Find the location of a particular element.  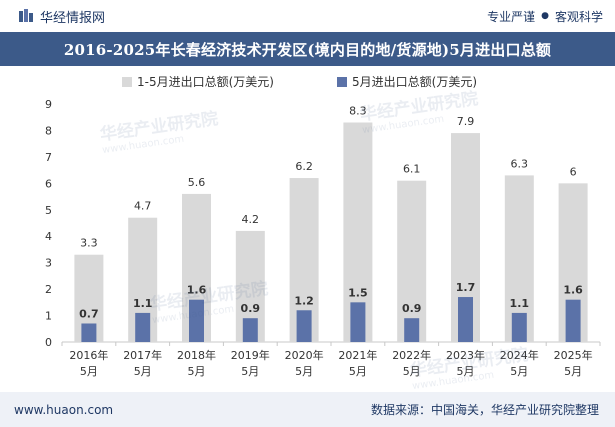

footer: www.huaon.com 数据来源：中国海关，华经产业研究院整理 is located at coordinates (307, 409).